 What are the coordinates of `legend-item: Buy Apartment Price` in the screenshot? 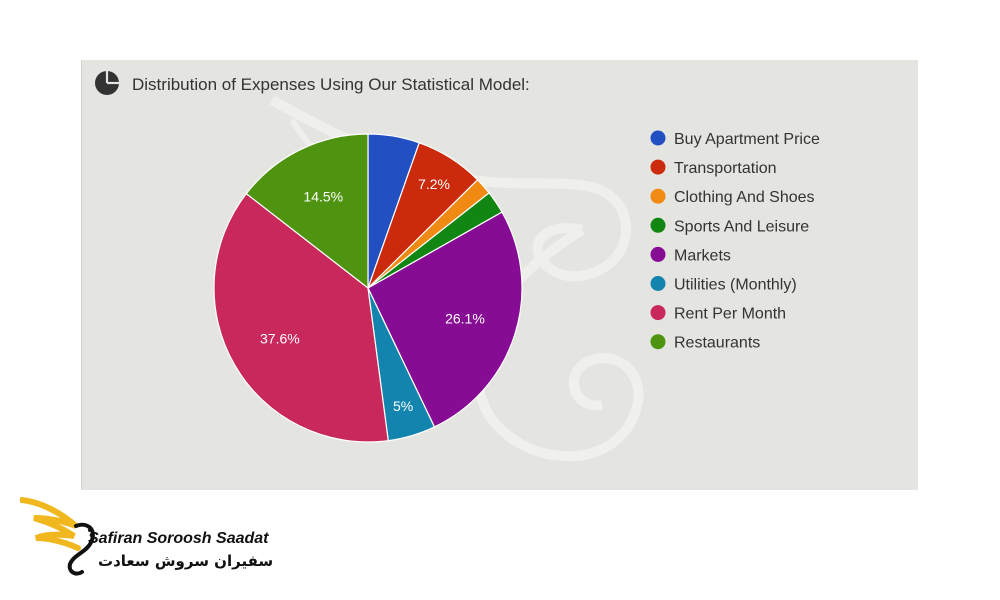 It's located at (735, 139).